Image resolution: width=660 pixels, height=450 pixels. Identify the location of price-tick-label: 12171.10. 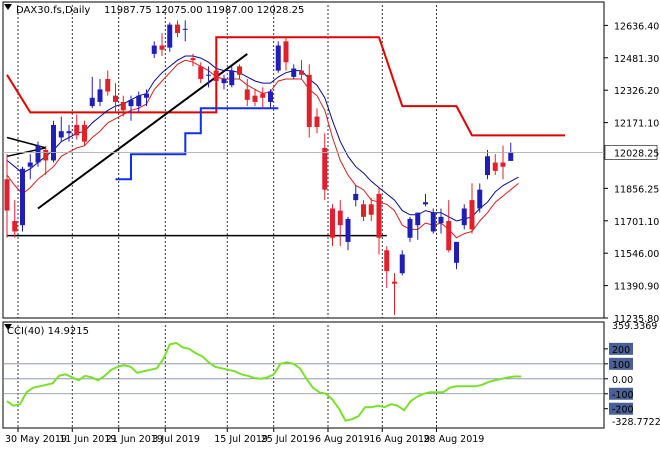
(636, 124).